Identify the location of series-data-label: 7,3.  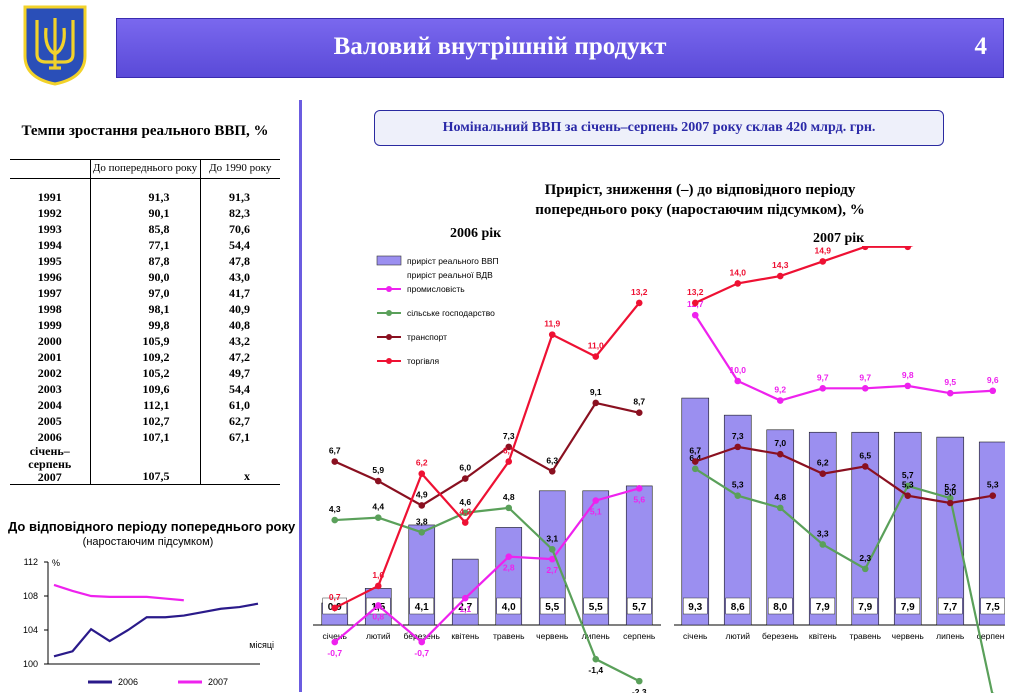
(509, 436).